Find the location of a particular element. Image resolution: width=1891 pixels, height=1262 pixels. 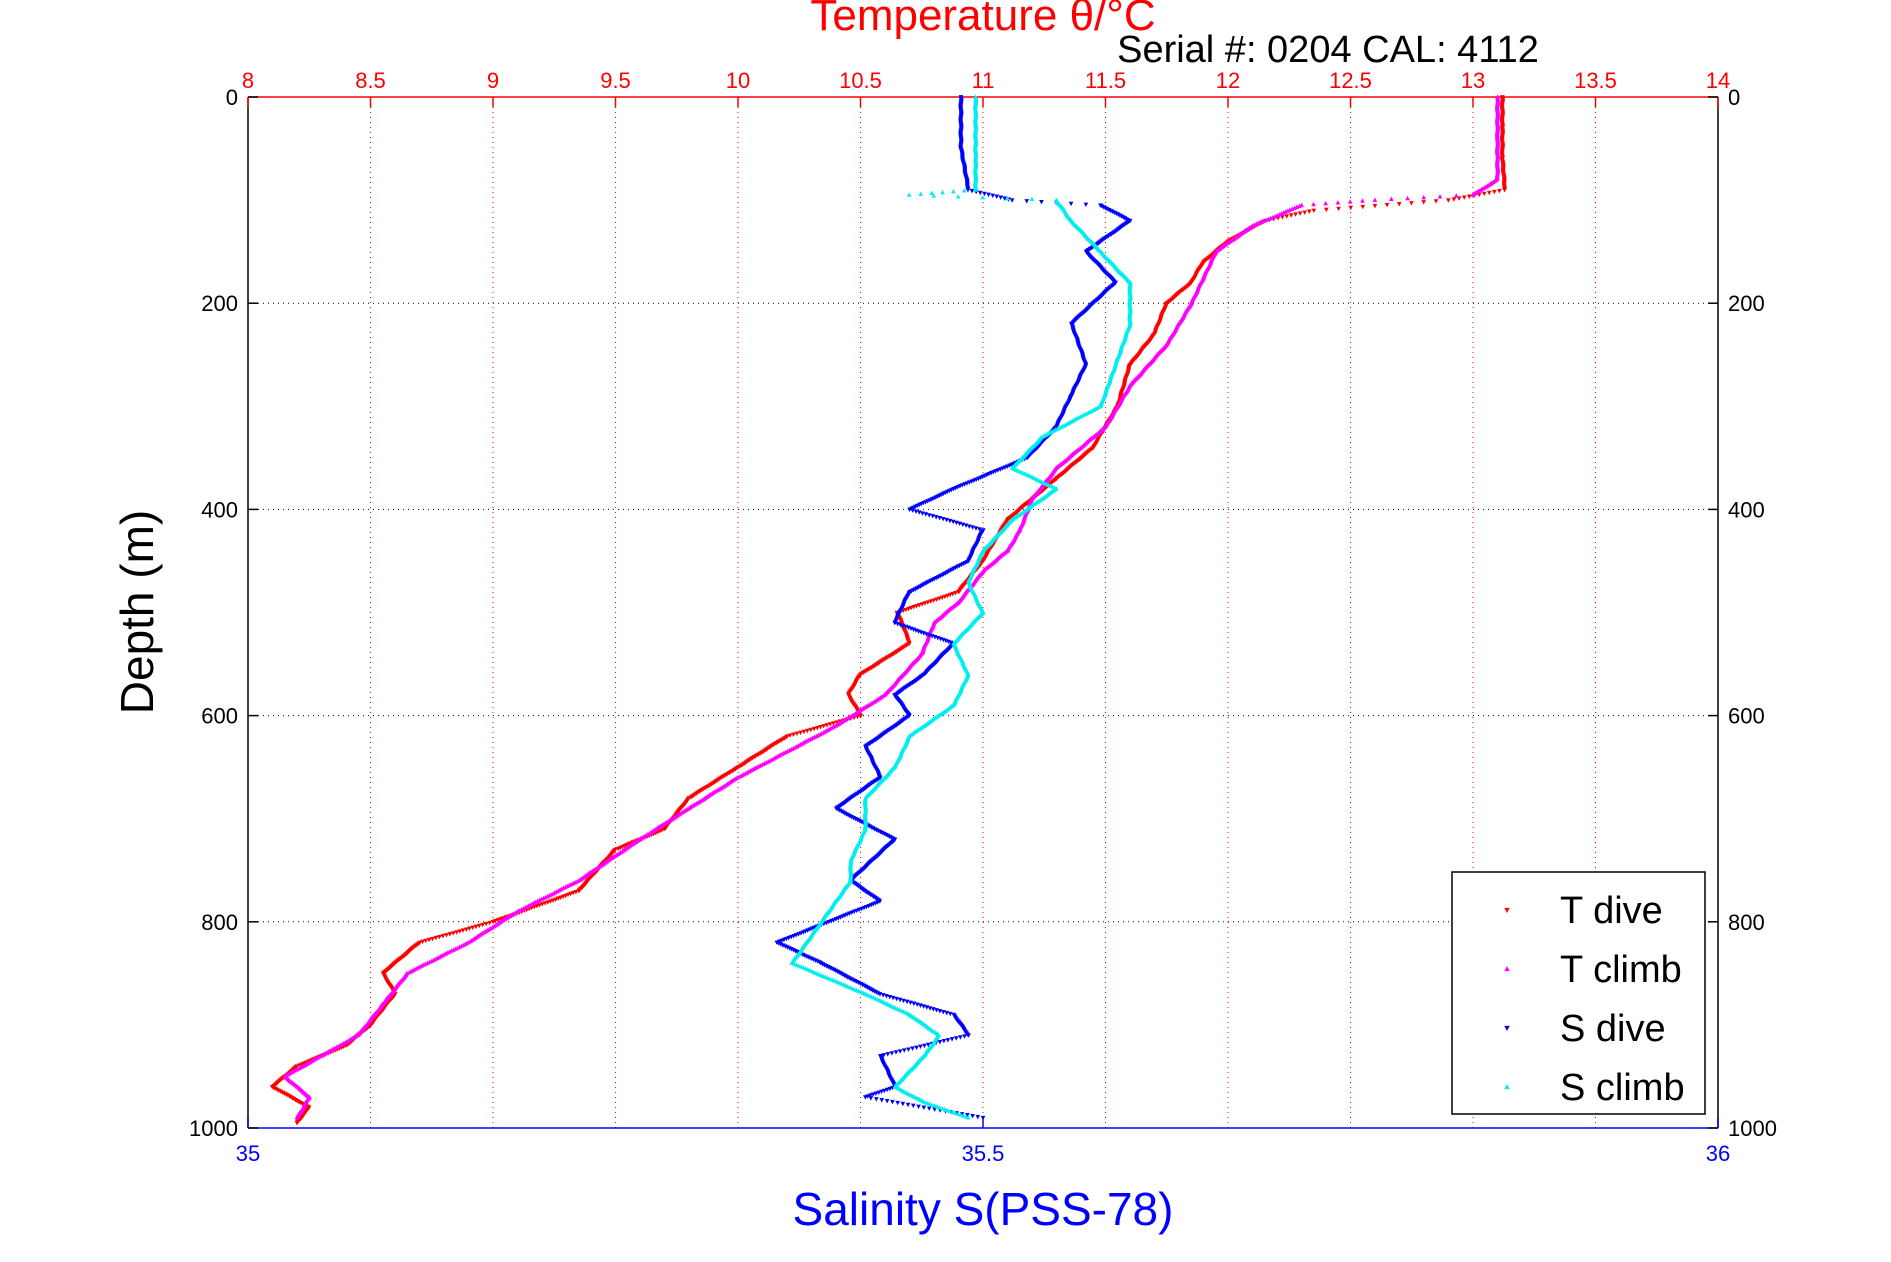

legend-entry: S dive is located at coordinates (1585, 1029).